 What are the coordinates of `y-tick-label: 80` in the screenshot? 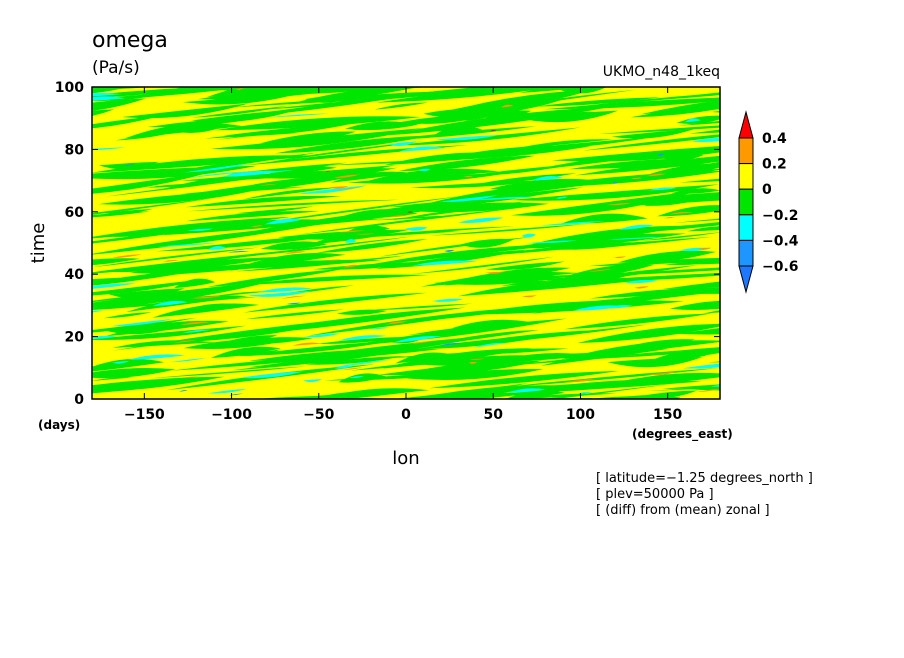 It's located at (75, 150).